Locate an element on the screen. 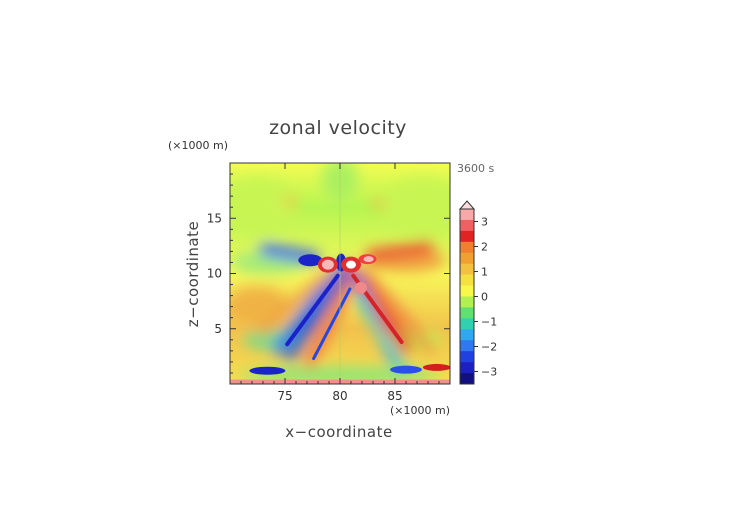 The image size is (752, 532). plot-area: 75 80 85 5 10 15 is located at coordinates (329, 282).